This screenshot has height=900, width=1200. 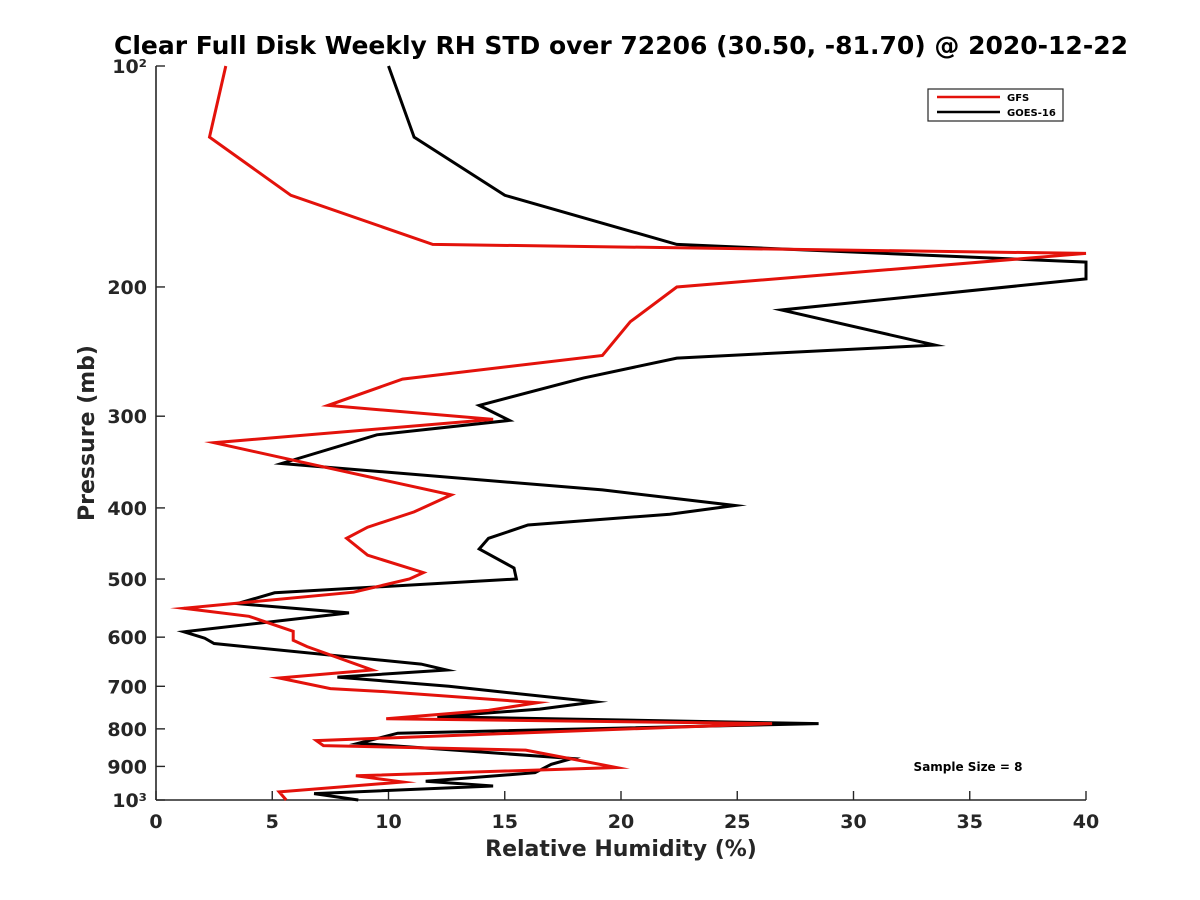 I want to click on legend-box, so click(x=995, y=105).